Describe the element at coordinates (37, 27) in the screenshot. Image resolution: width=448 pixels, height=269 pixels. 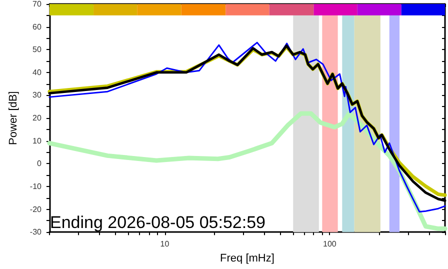
I see `y-tick-label: 60` at that location.